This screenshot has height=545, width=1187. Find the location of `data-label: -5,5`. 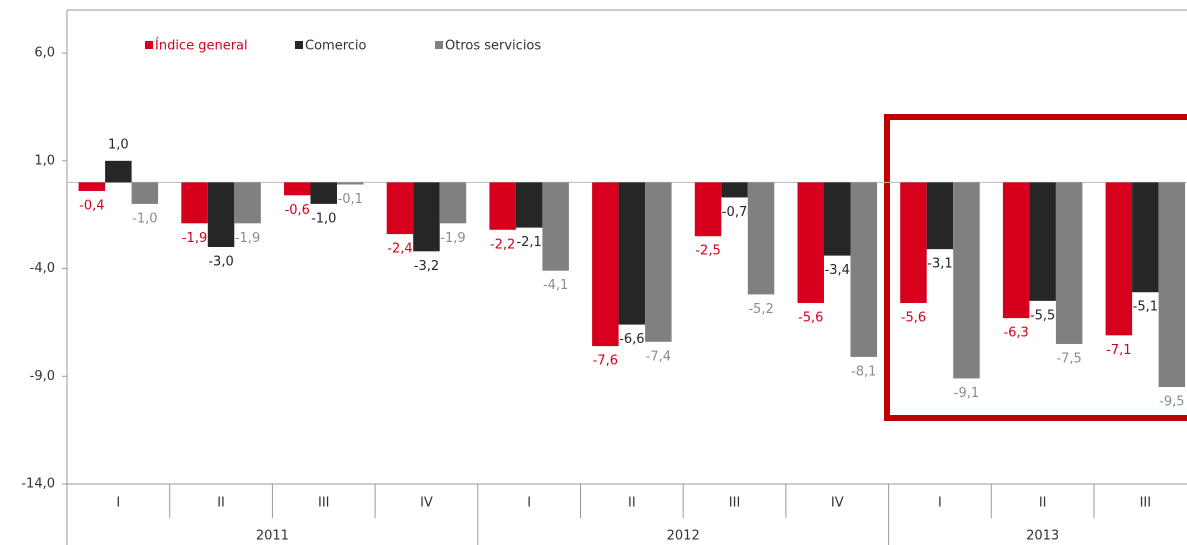

data-label: -5,5 is located at coordinates (1042, 315).